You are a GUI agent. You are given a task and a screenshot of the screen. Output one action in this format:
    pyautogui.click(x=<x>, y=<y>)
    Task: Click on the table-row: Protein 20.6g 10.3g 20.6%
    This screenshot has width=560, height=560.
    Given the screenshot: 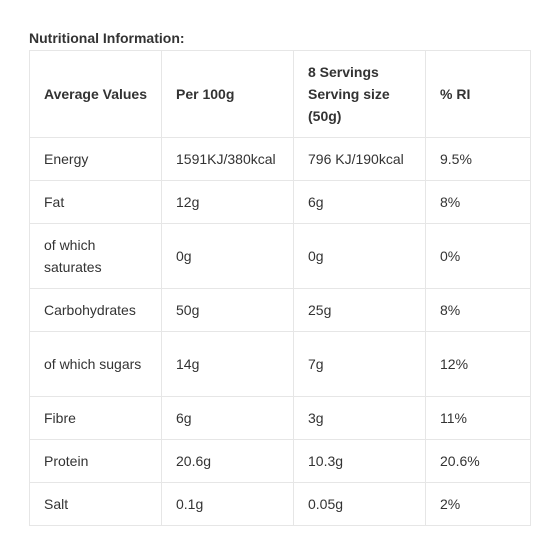 What is the action you would take?
    pyautogui.click(x=280, y=461)
    